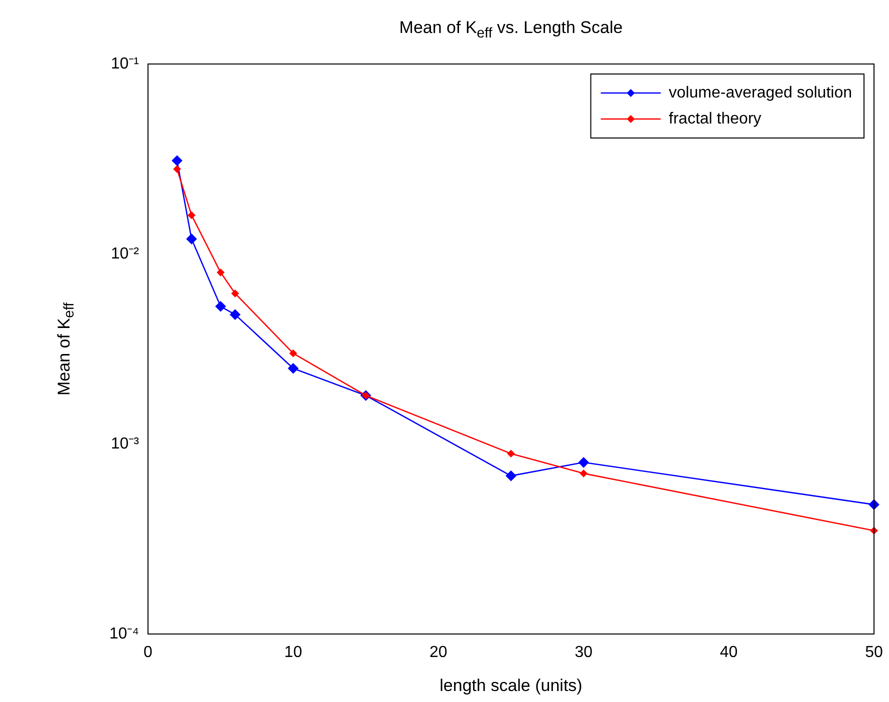  What do you see at coordinates (124, 63) in the screenshot?
I see `y-tick-label: 10⁻¹` at bounding box center [124, 63].